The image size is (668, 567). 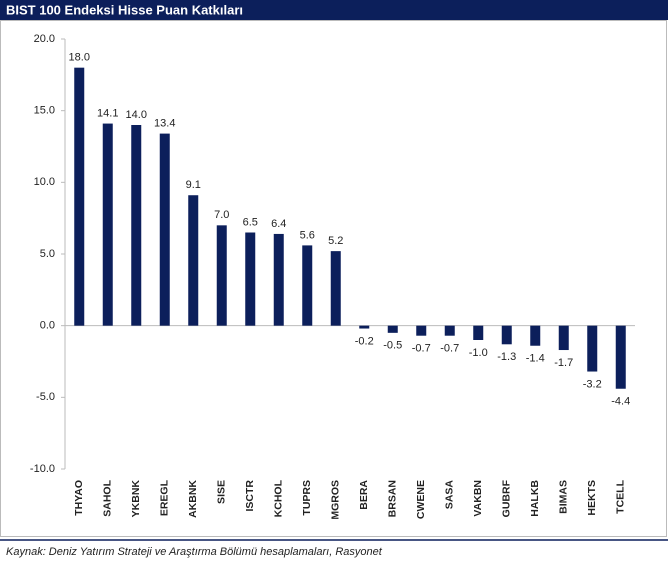 I want to click on x-tick-label: AKBNK, so click(x=193, y=499).